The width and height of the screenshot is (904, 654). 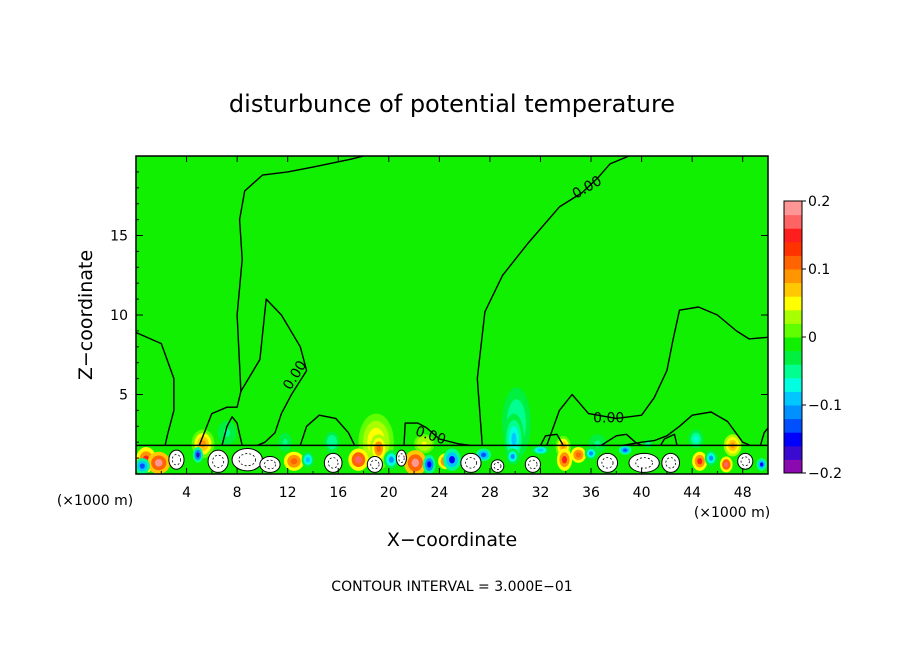 What do you see at coordinates (490, 493) in the screenshot?
I see `x-tick-label-28: 28` at bounding box center [490, 493].